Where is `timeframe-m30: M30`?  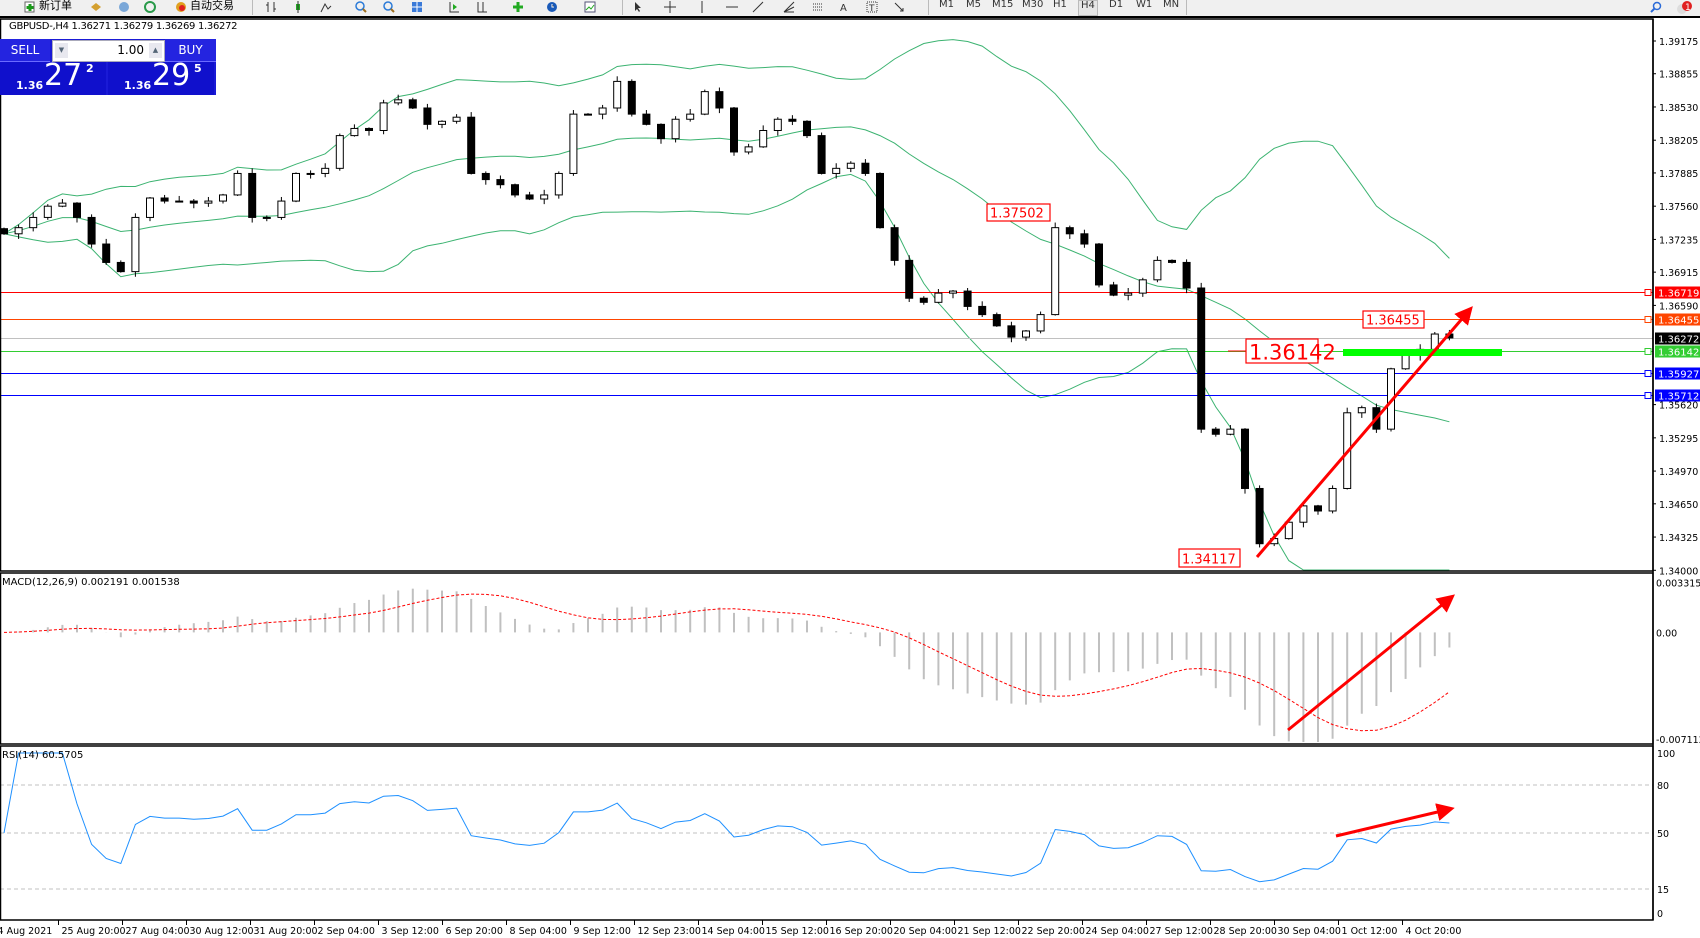
timeframe-m30: M30 is located at coordinates (1033, 5).